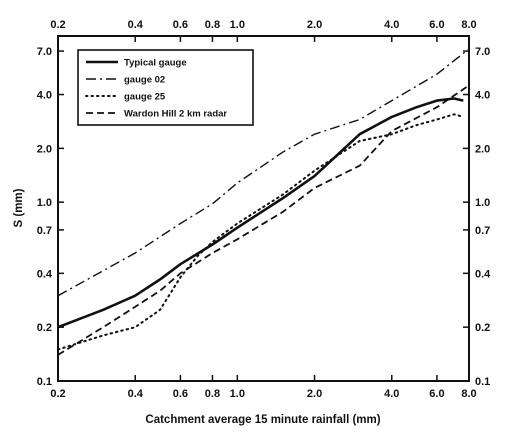  I want to click on y-tick-label-left: 0.2, so click(44, 328).